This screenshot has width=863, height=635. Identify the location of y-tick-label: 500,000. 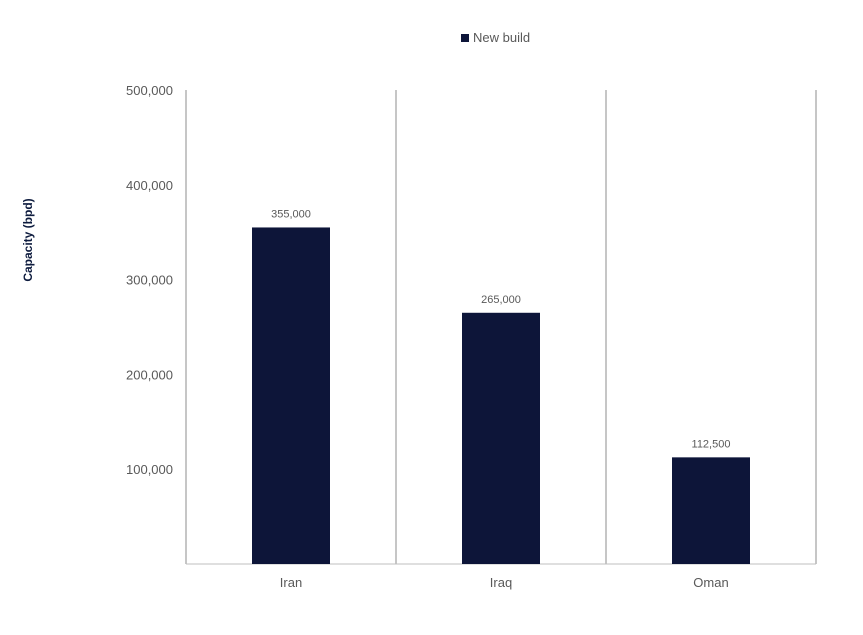
(149, 90).